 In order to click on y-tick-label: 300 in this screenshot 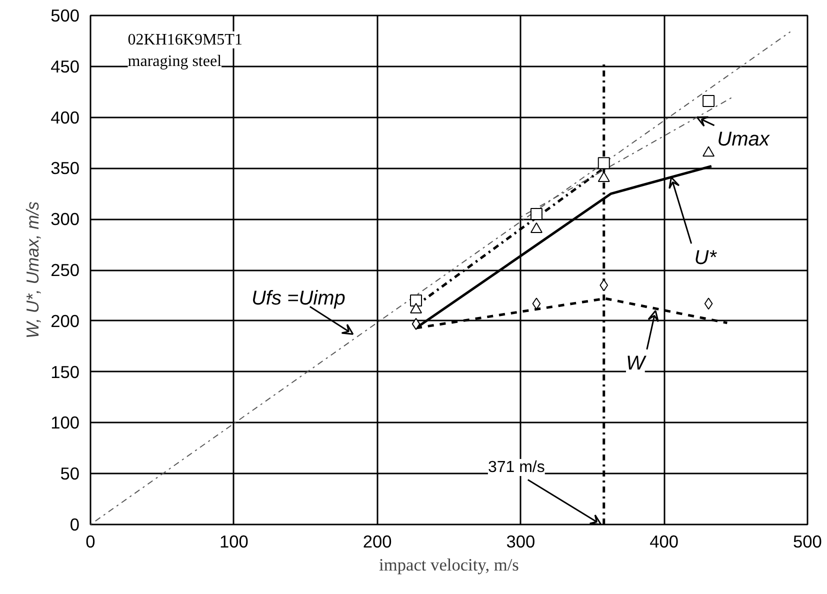, I will do `click(65, 219)`.